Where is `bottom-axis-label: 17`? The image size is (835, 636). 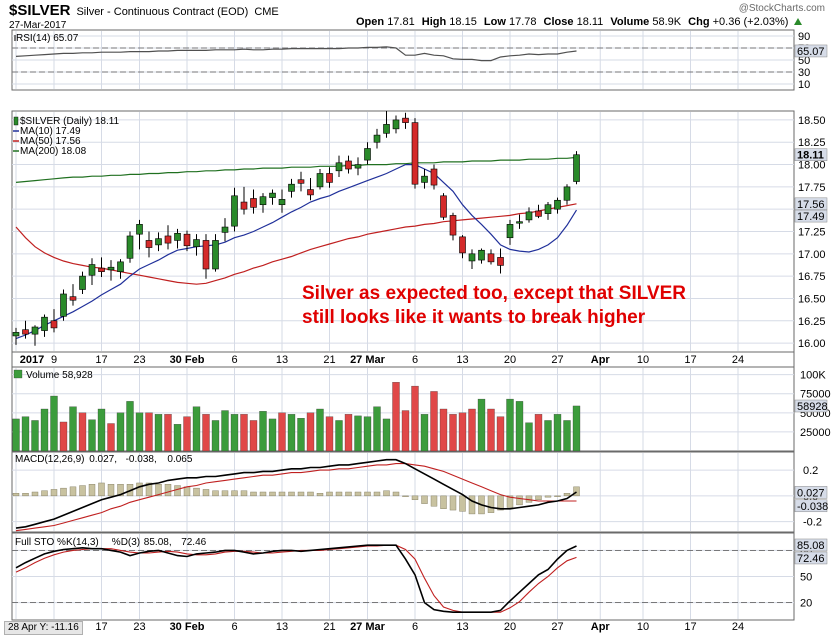
bottom-axis-label: 17 is located at coordinates (690, 627).